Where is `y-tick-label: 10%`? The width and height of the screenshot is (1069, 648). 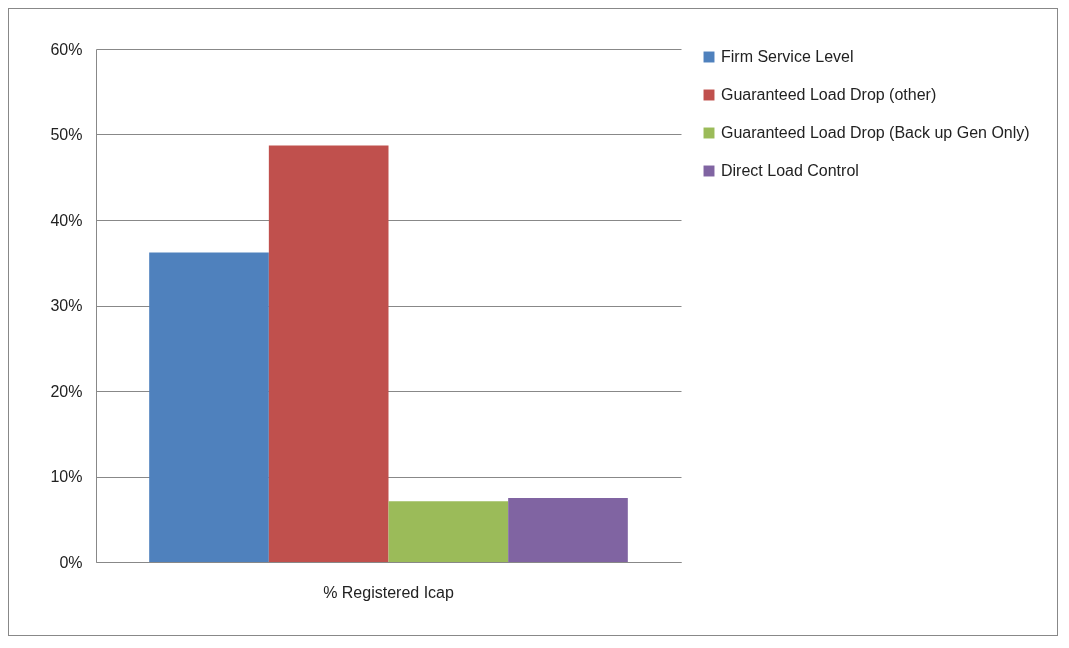
y-tick-label: 10% is located at coordinates (66, 476).